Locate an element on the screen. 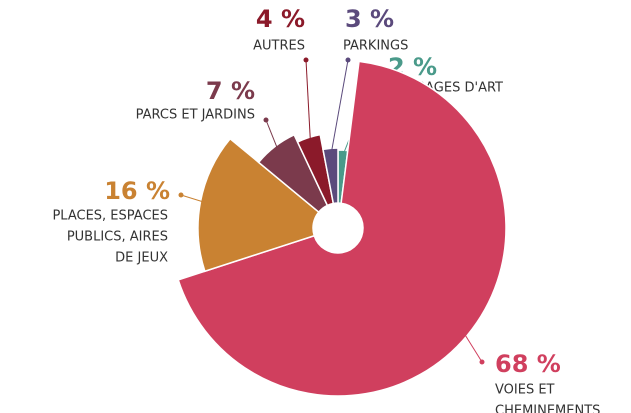  value-label: 4 % is located at coordinates (280, 19).